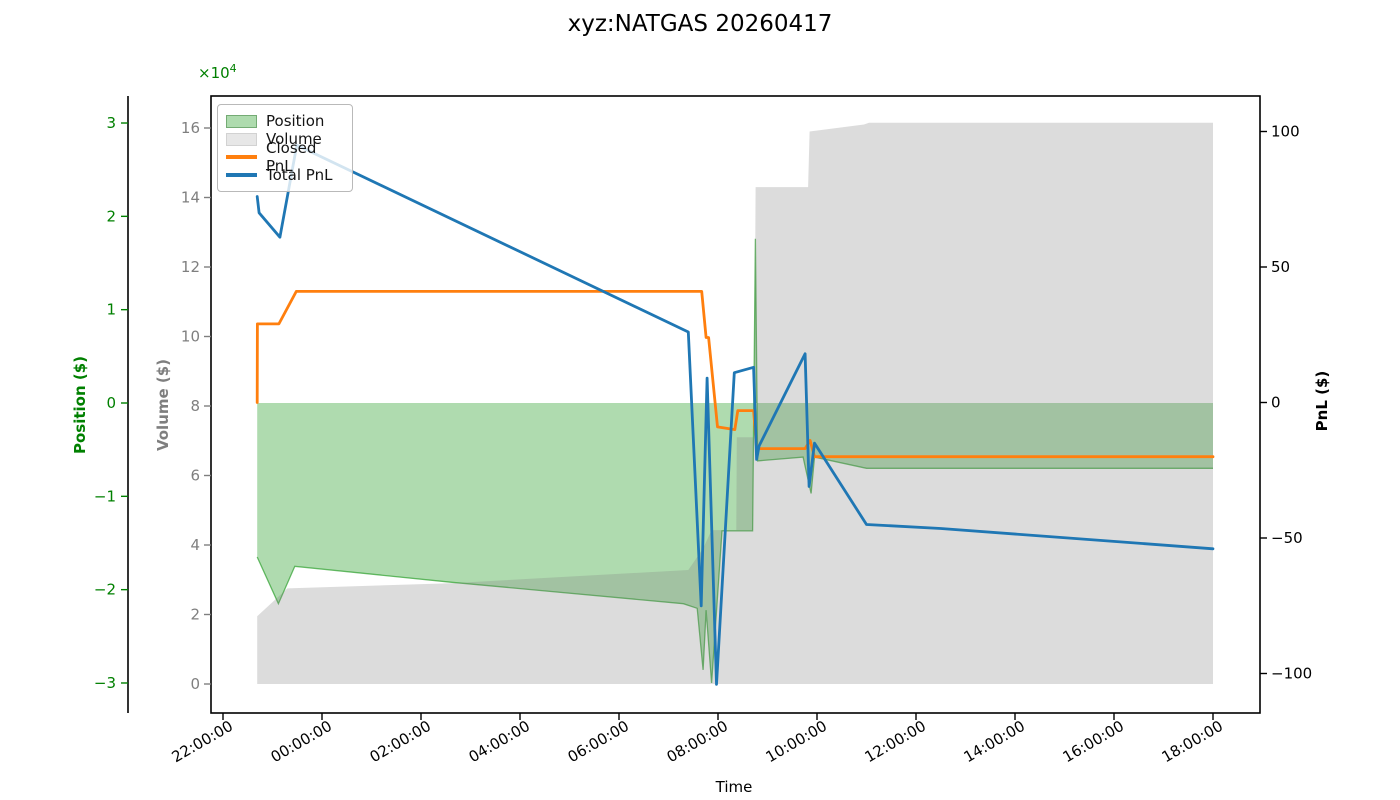  Describe the element at coordinates (295, 121) in the screenshot. I see `legend-label: Position` at that location.